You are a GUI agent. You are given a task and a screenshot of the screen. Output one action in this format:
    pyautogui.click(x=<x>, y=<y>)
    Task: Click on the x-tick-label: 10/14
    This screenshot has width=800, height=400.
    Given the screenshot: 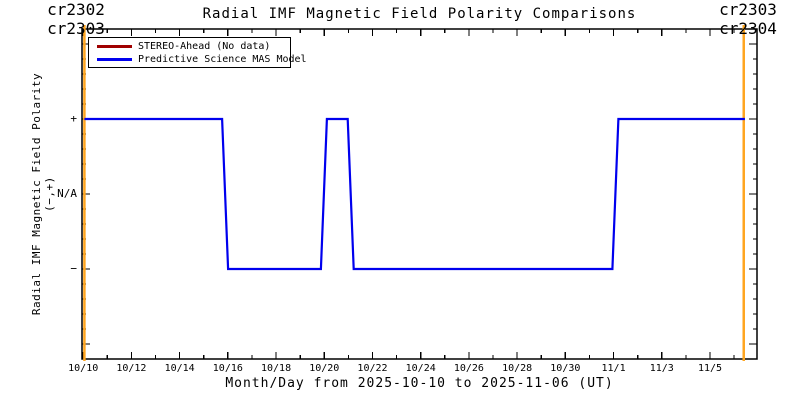 What is the action you would take?
    pyautogui.click(x=179, y=368)
    